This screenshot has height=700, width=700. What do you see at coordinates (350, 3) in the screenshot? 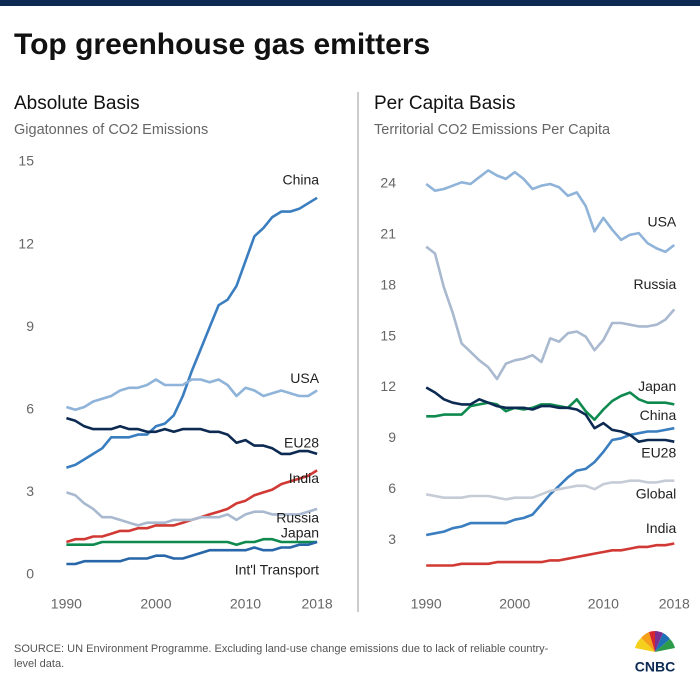
I see `top-bar` at bounding box center [350, 3].